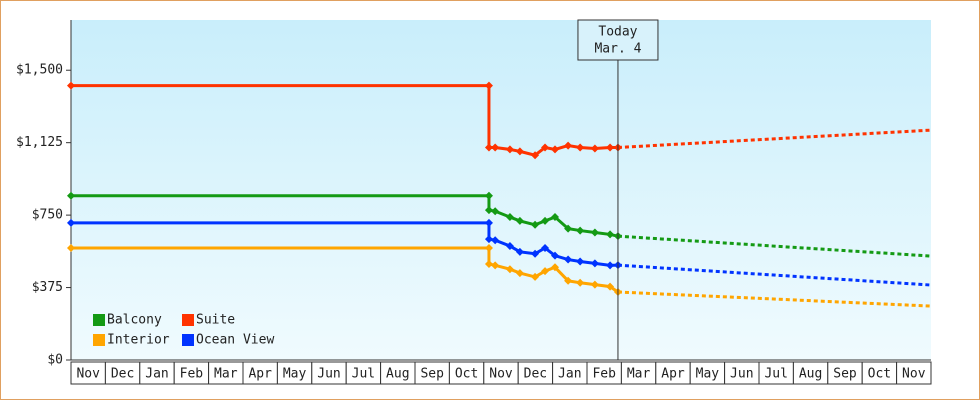 The height and width of the screenshot is (404, 980). Describe the element at coordinates (47, 215) in the screenshot. I see `y-tick-label: $750` at that location.